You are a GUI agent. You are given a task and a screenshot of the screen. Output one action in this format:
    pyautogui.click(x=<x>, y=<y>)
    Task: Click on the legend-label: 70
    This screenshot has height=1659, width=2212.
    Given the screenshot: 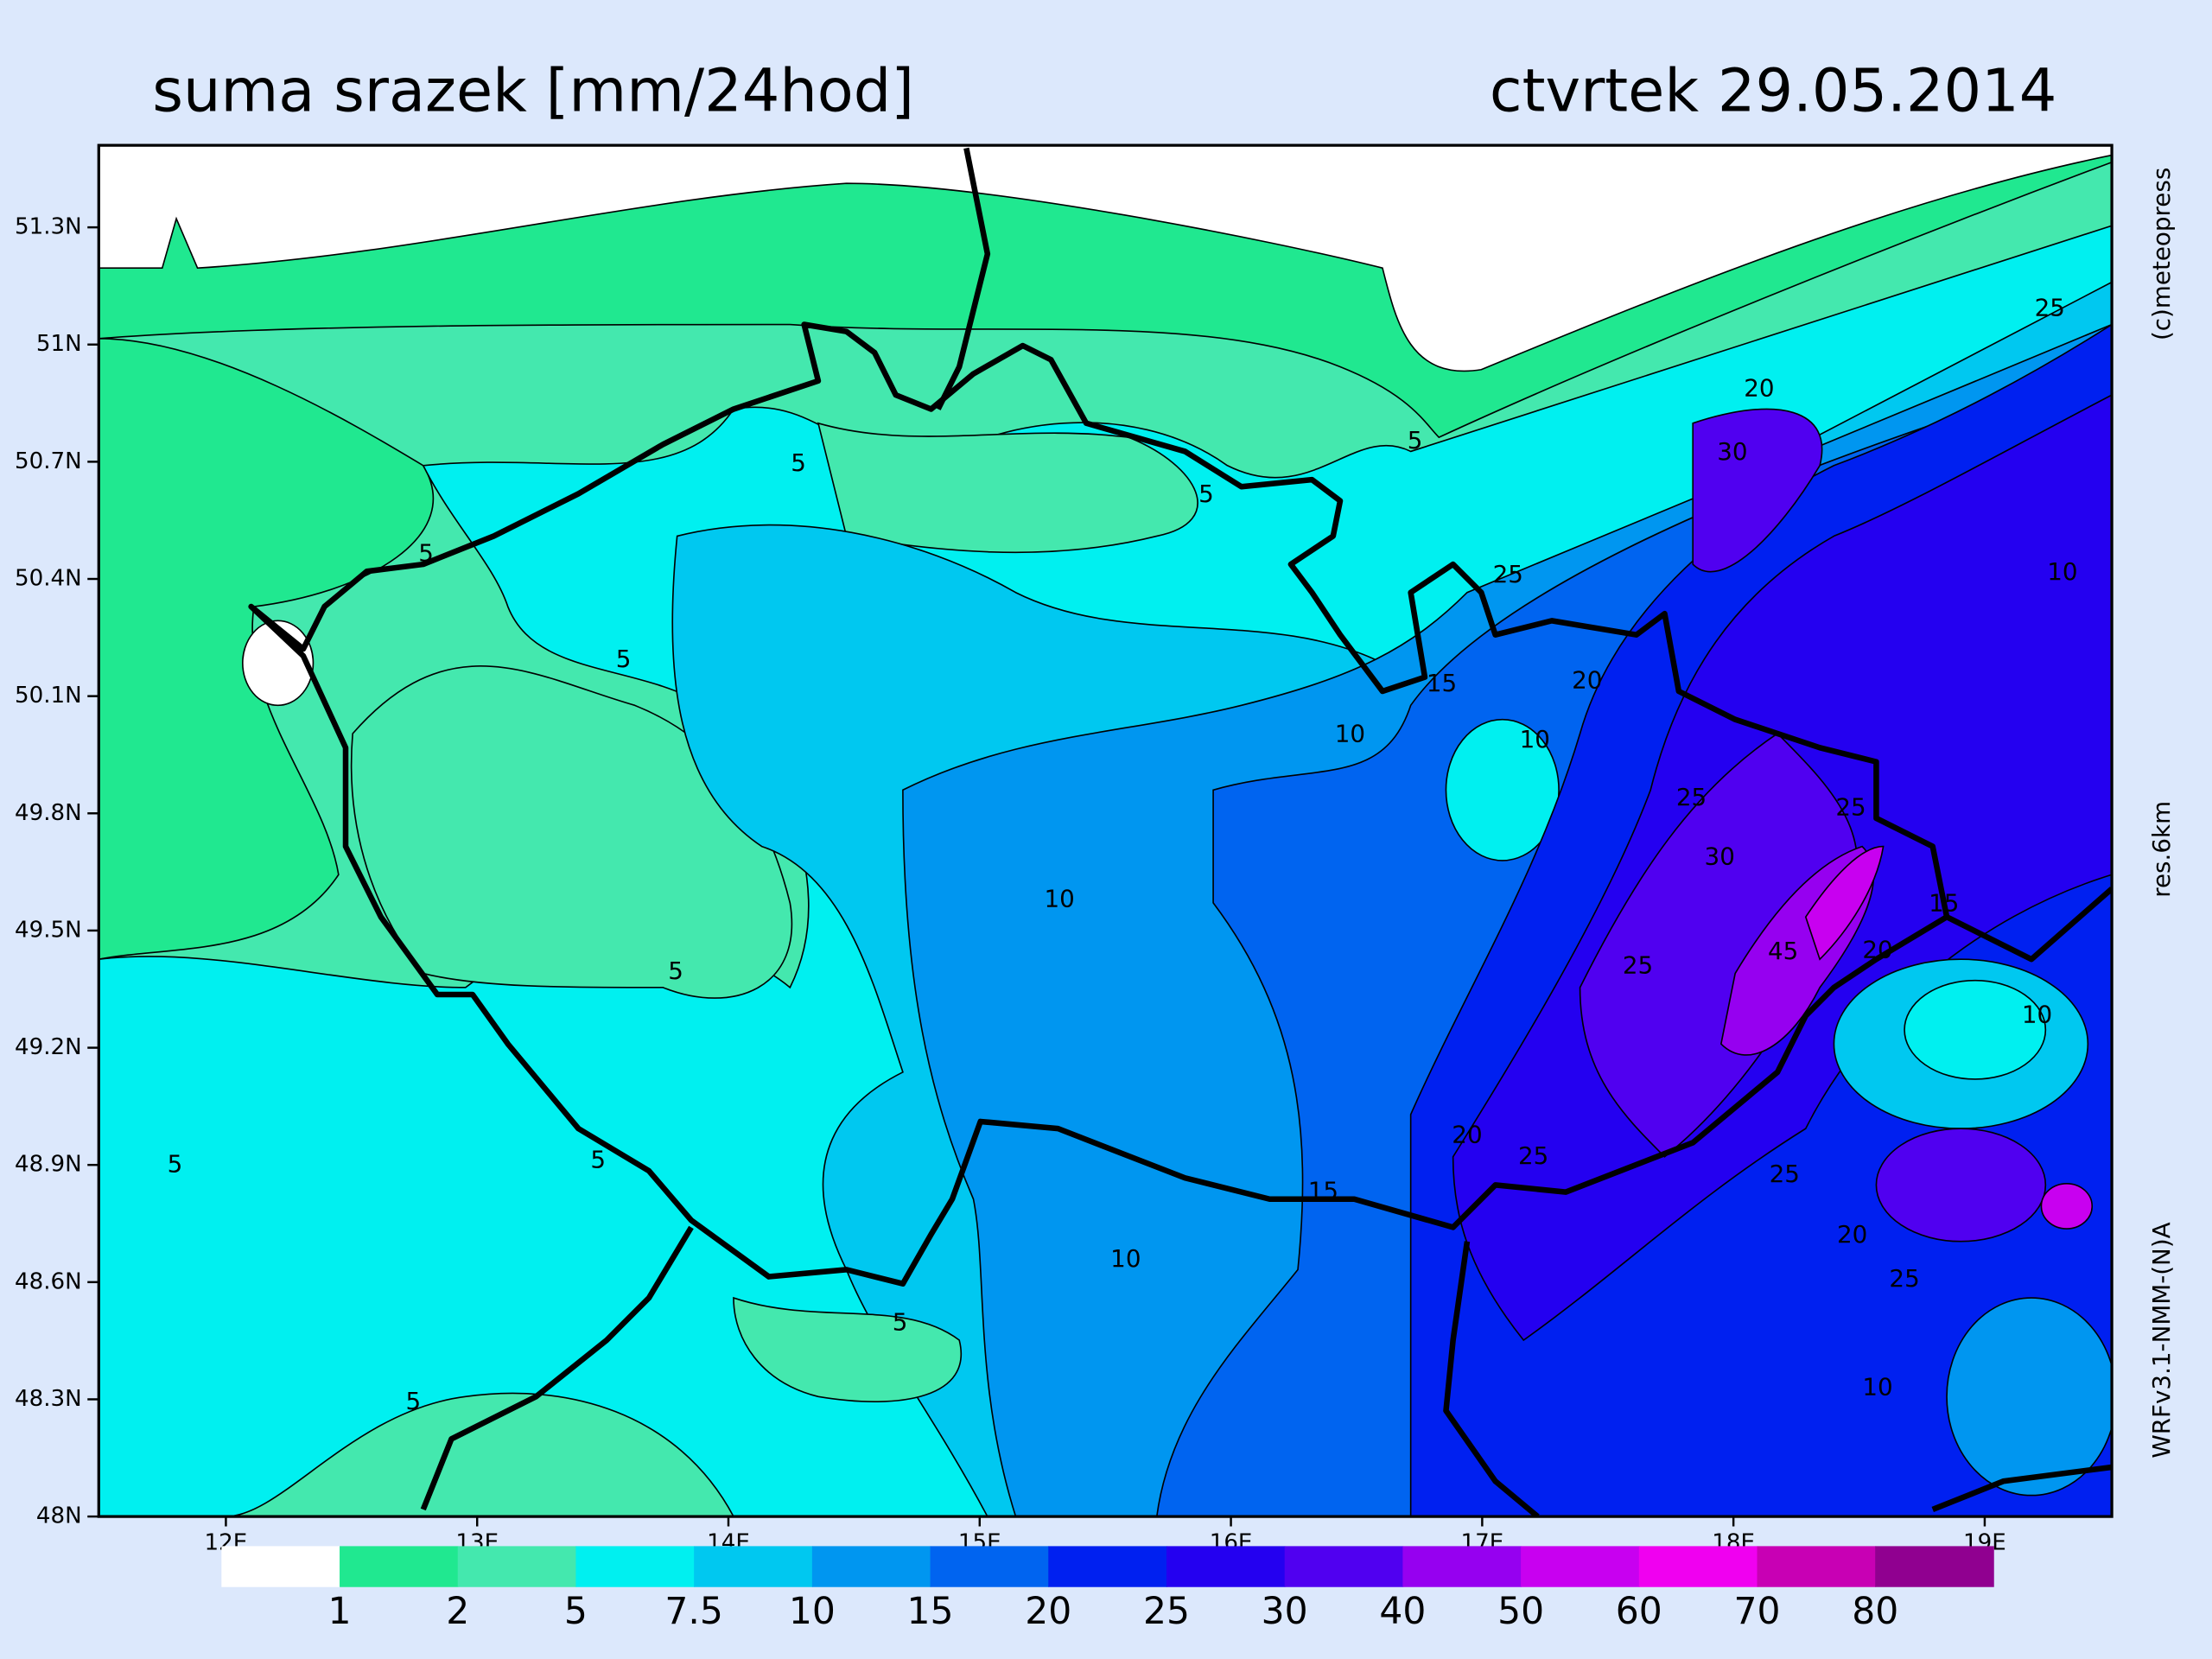 What is the action you would take?
    pyautogui.click(x=1757, y=1612)
    